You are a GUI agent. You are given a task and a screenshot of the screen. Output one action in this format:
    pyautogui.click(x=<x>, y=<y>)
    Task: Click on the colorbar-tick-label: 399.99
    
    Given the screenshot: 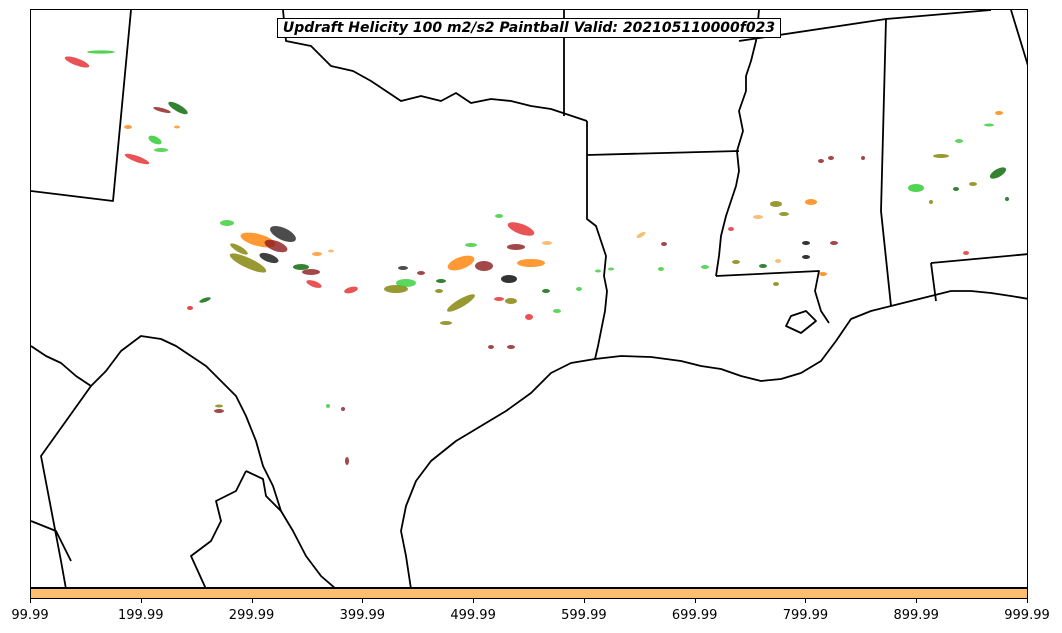 What is the action you would take?
    pyautogui.click(x=362, y=615)
    